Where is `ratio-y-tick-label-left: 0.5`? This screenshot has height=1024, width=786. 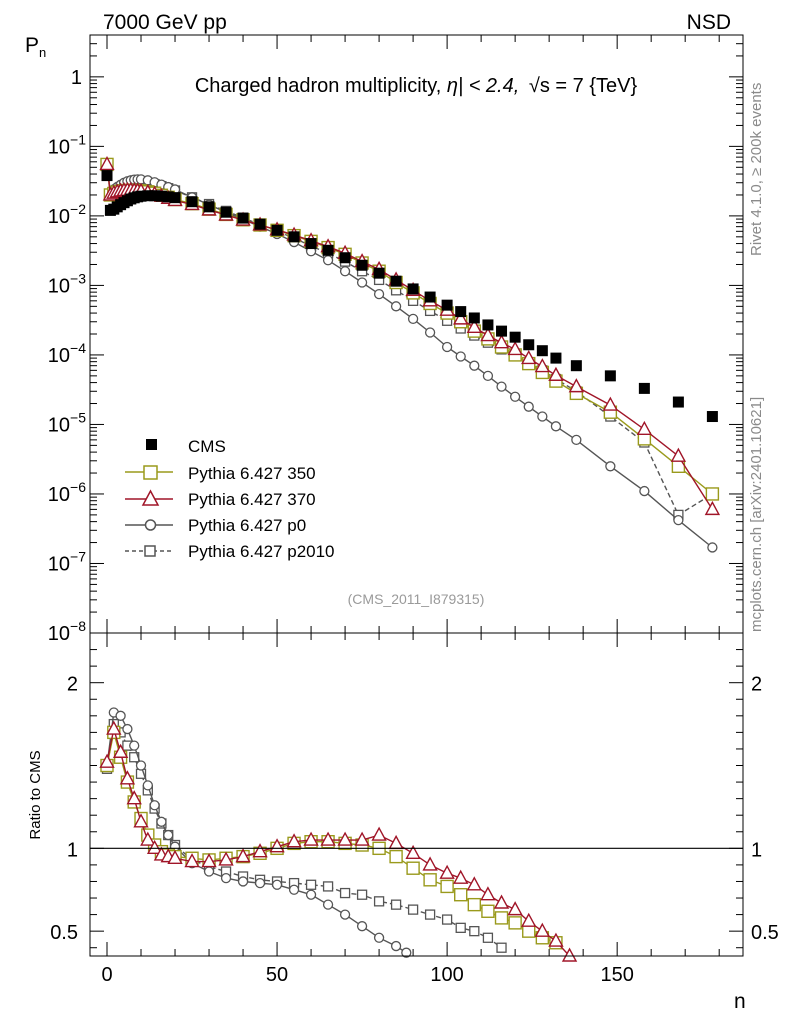 ratio-y-tick-label-left: 0.5 is located at coordinates (64, 933).